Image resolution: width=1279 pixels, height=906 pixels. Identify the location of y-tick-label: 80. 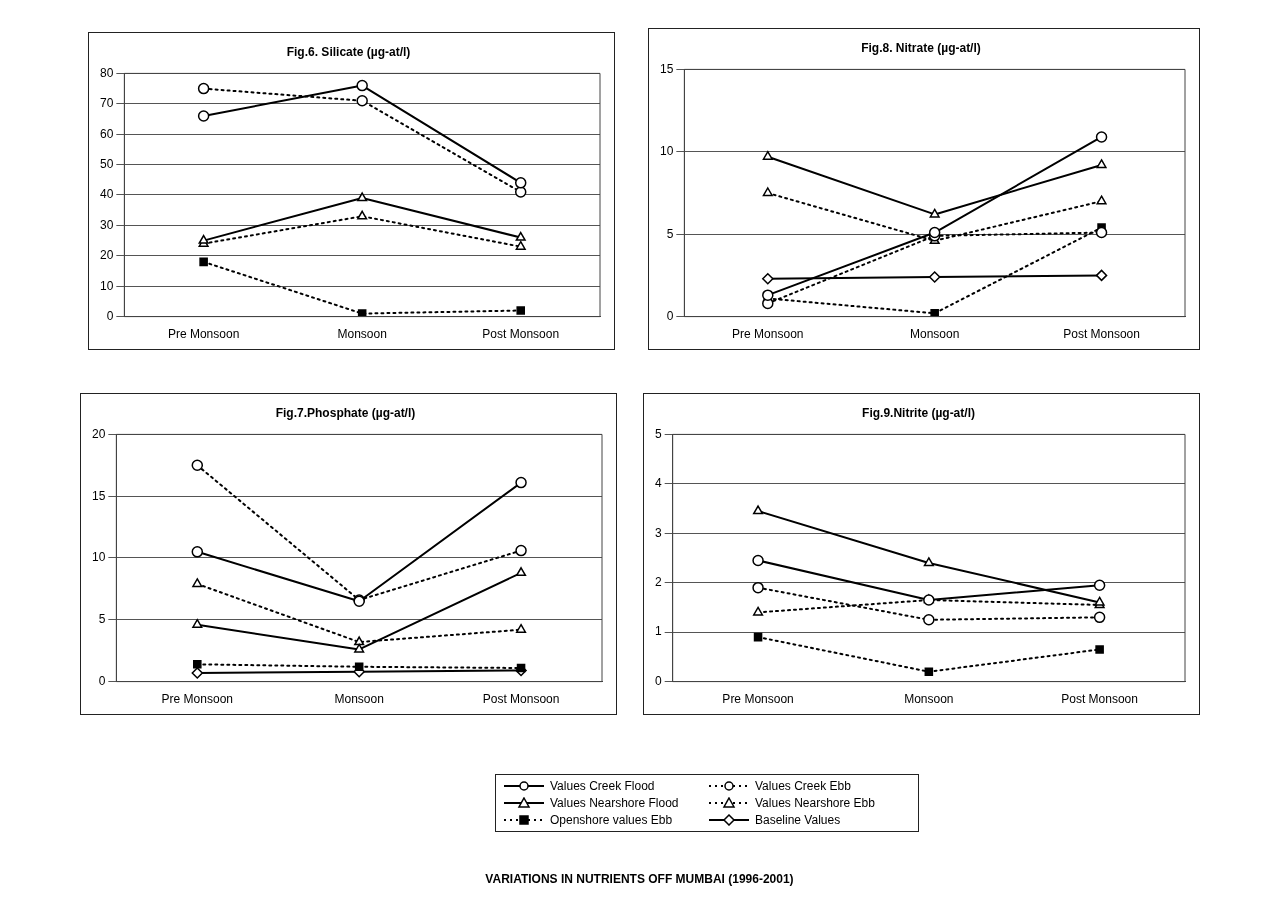
(106, 72).